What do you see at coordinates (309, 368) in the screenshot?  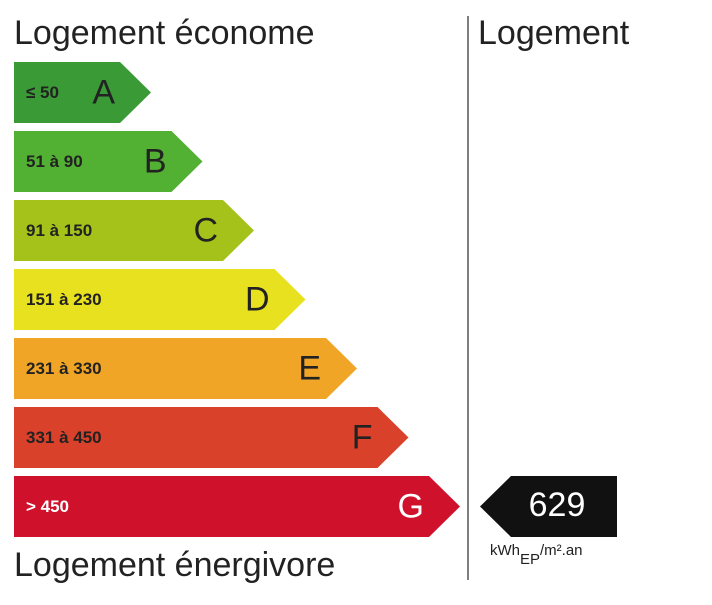 I see `class-letter: E` at bounding box center [309, 368].